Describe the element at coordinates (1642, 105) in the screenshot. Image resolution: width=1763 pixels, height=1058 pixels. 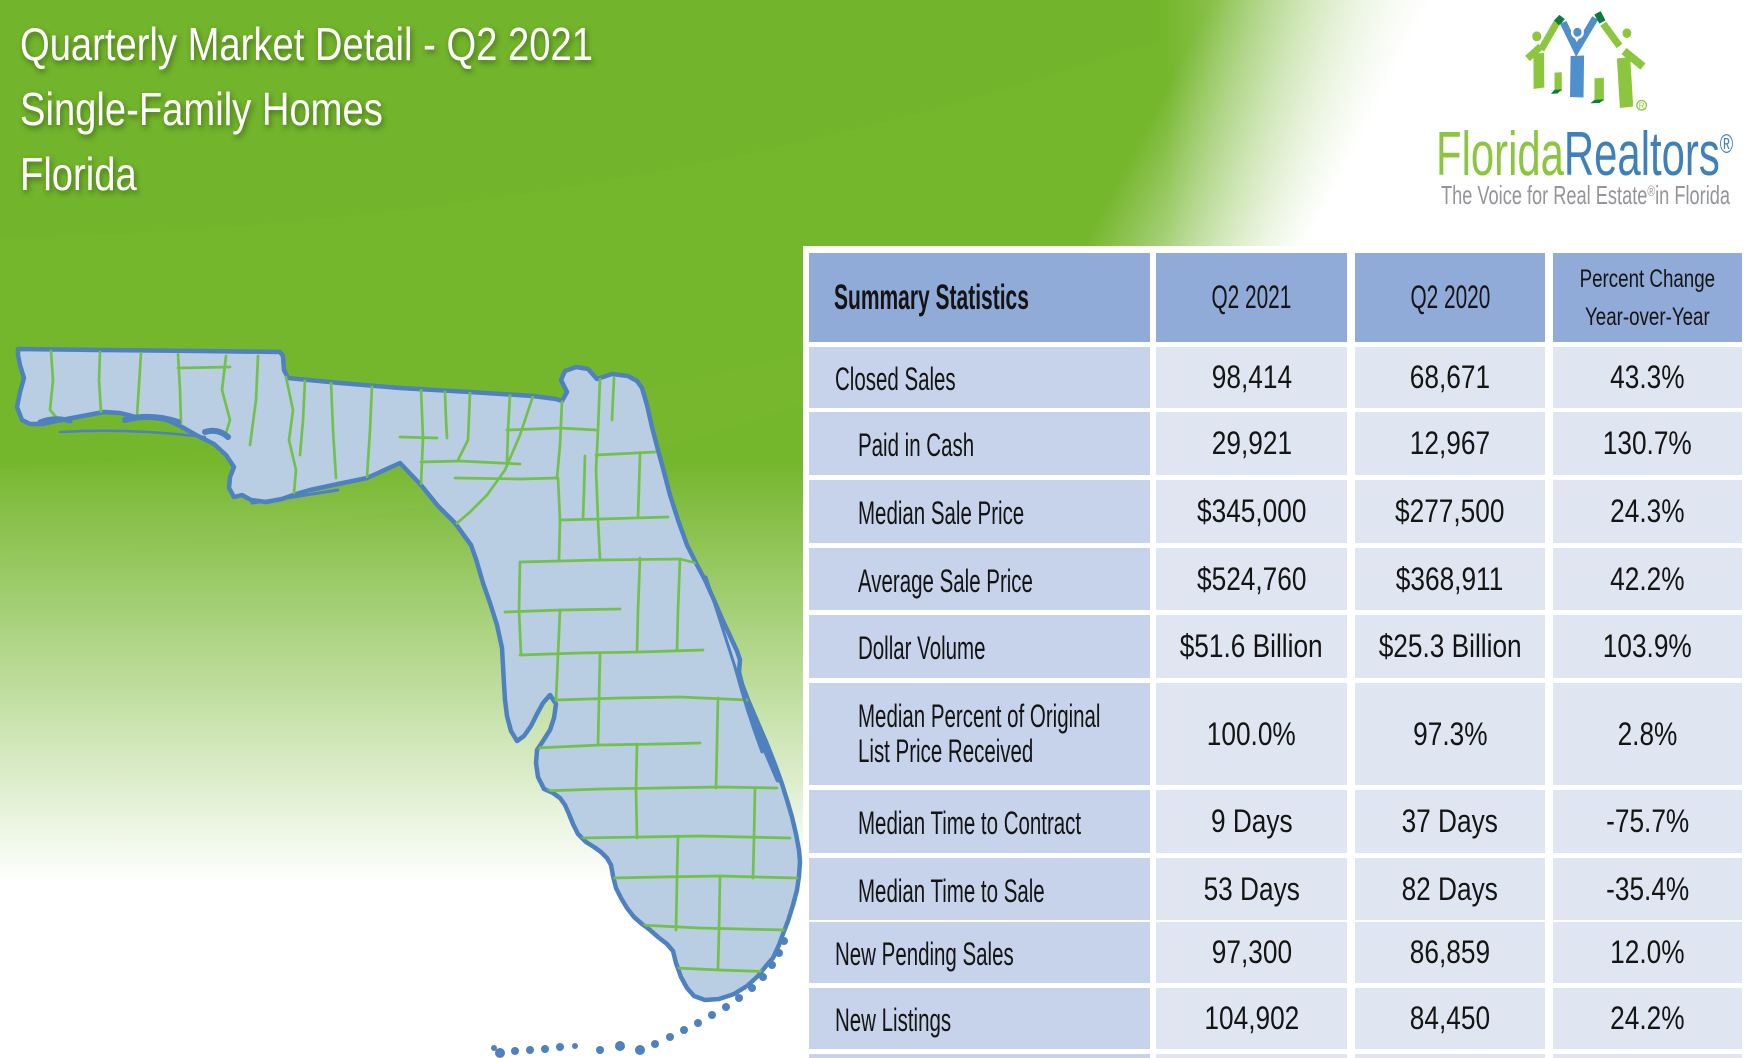
I see `svg-text: R` at that location.